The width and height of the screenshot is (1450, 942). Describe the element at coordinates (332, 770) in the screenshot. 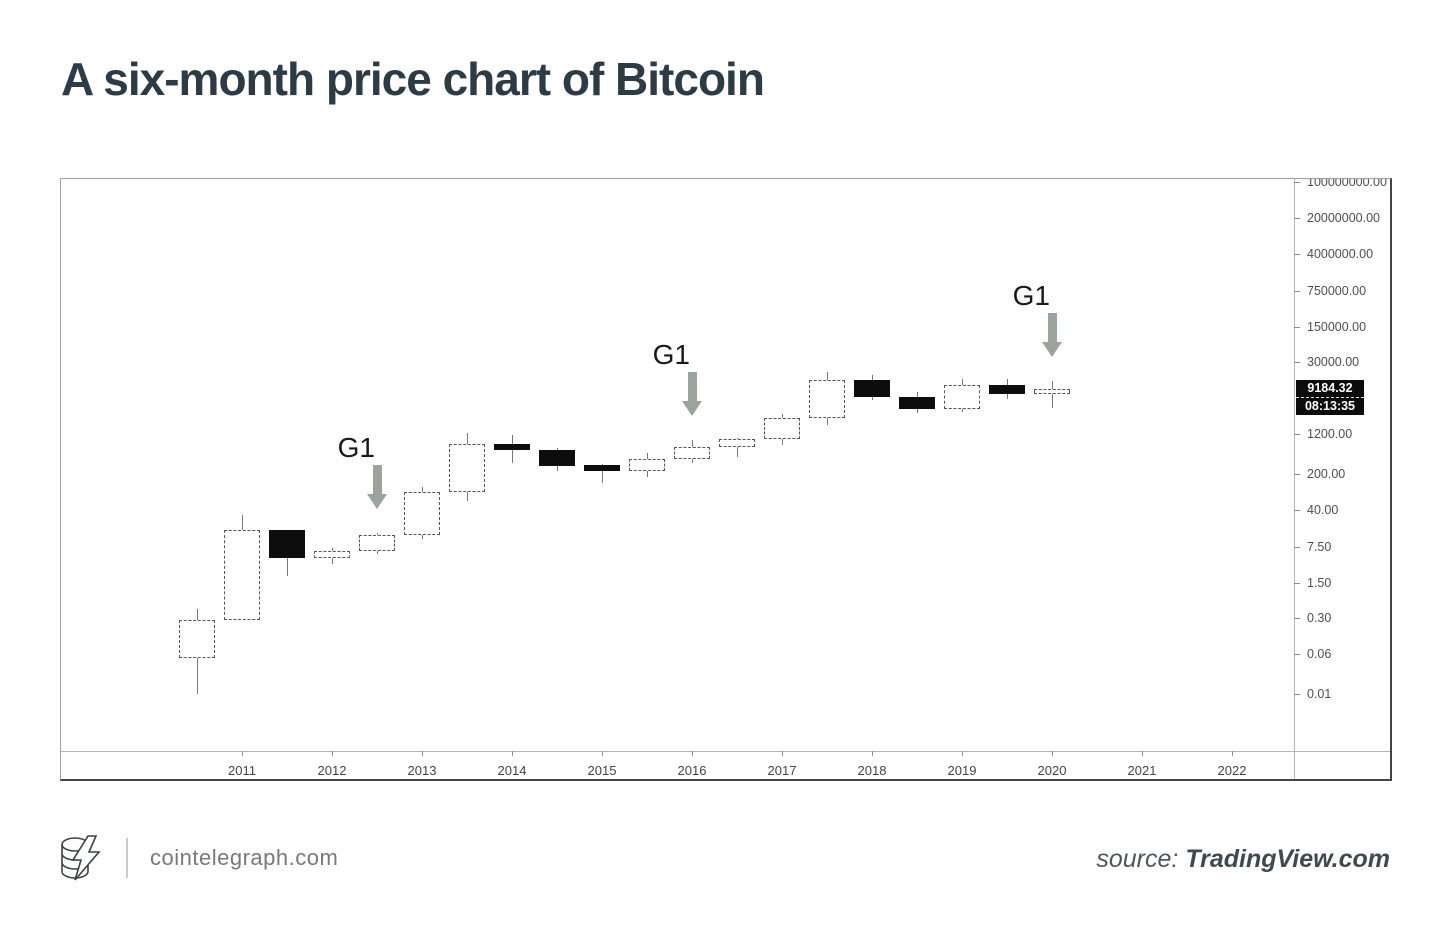

I see `x-axis-tick-label: 2012` at that location.